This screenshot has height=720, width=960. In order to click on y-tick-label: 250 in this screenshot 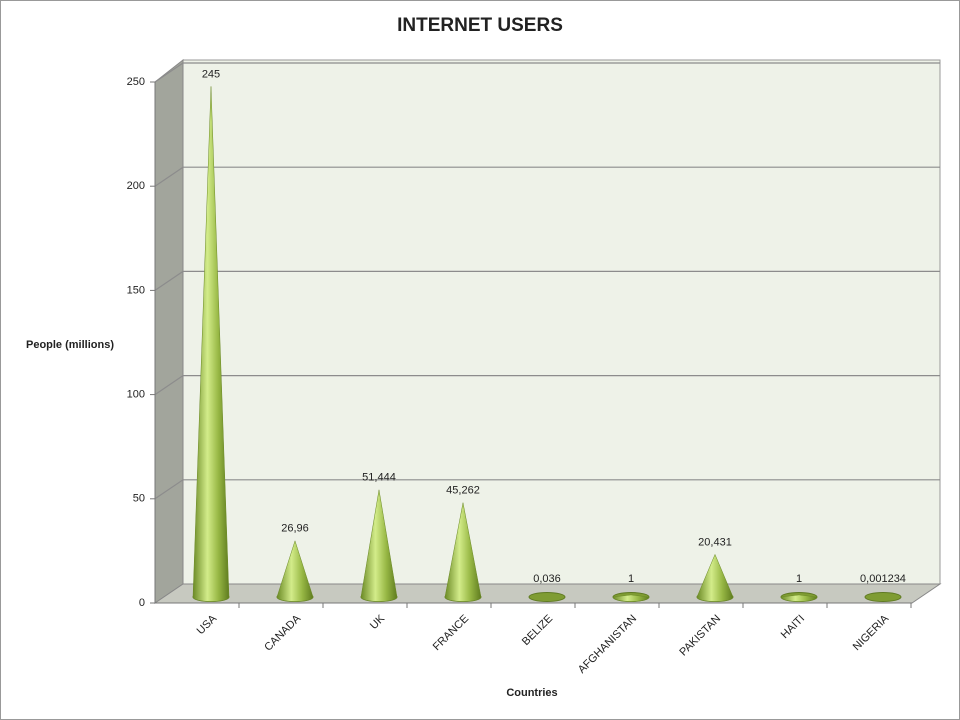, I will do `click(136, 82)`.